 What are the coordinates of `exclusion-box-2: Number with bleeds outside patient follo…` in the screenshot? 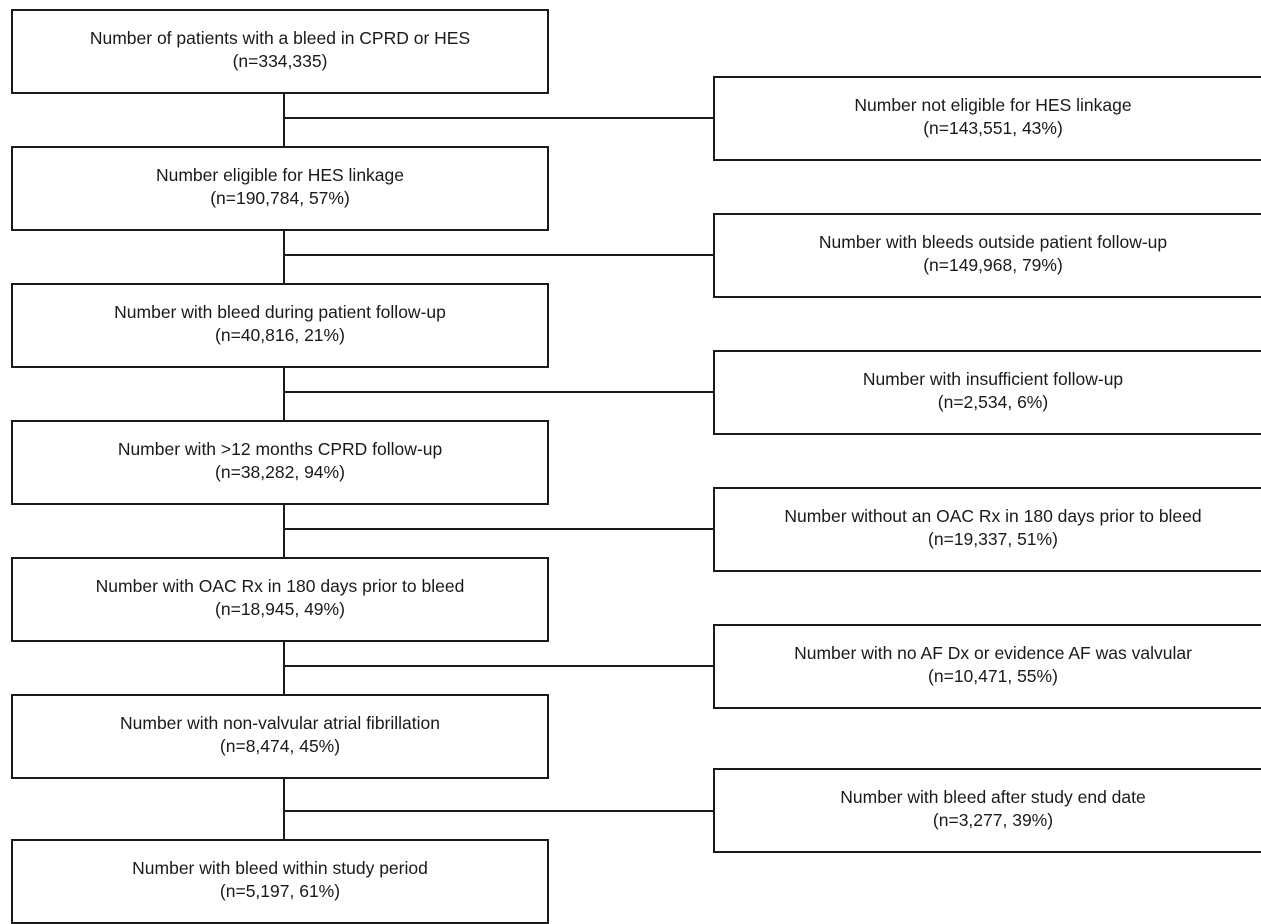 It's located at (987, 255).